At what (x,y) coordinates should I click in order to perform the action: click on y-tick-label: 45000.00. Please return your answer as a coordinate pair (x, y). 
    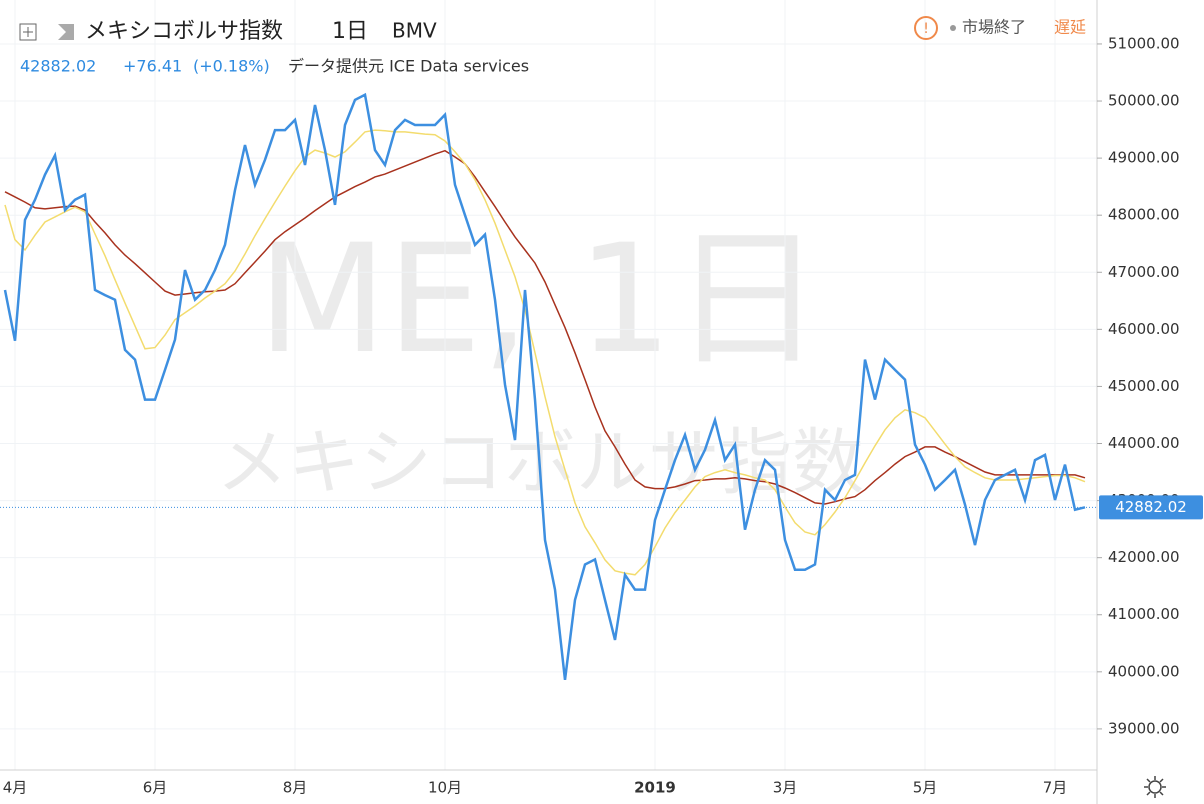
    Looking at the image, I should click on (1144, 386).